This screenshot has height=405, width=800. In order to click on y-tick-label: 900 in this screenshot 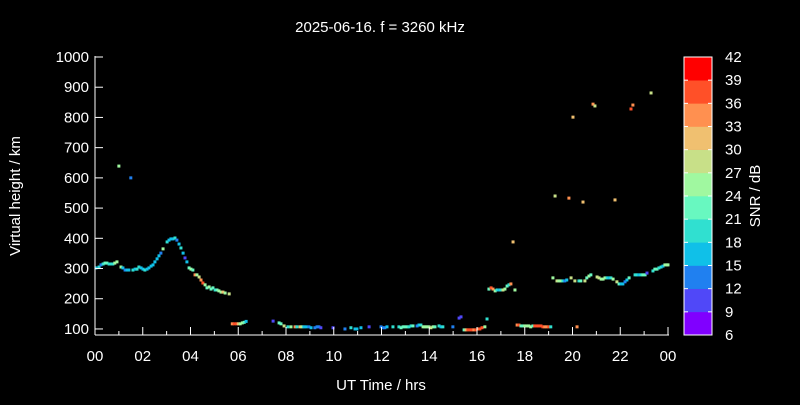, I will do `click(76, 87)`.